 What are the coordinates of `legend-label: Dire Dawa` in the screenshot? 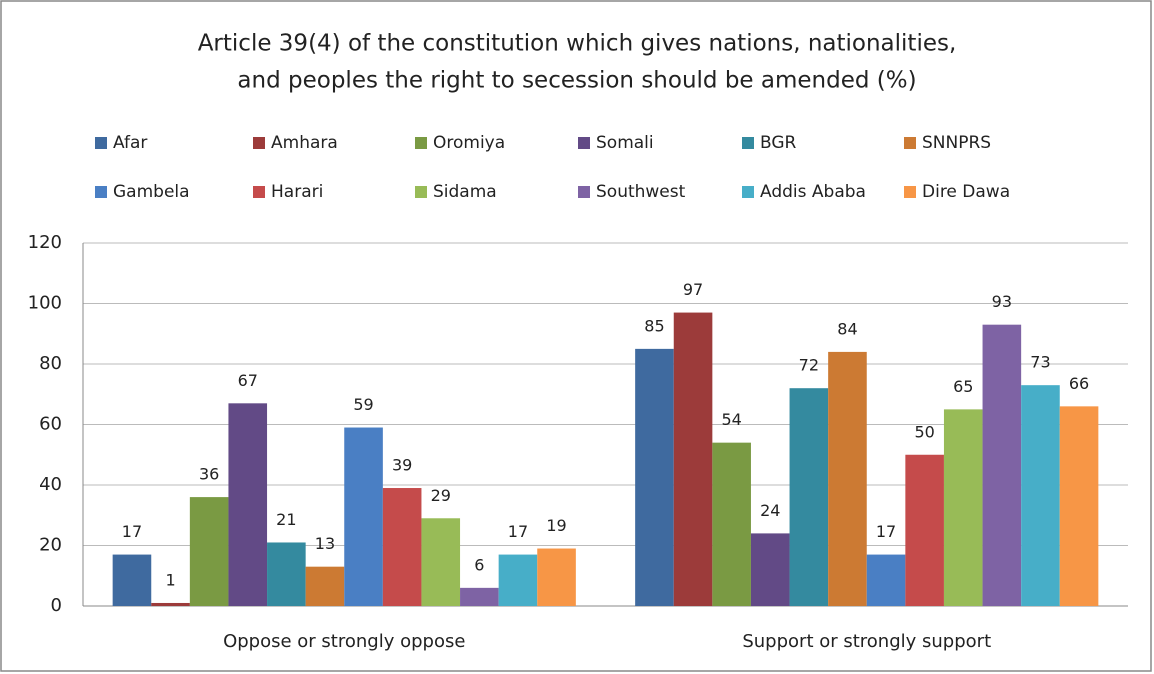 It's located at (966, 192).